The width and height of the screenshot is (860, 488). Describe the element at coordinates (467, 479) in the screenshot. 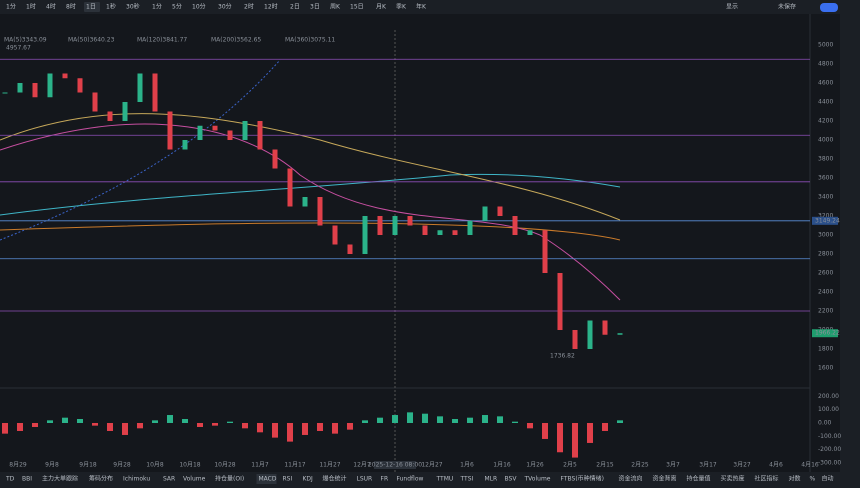

I see `indicator-tab: TTSI` at that location.